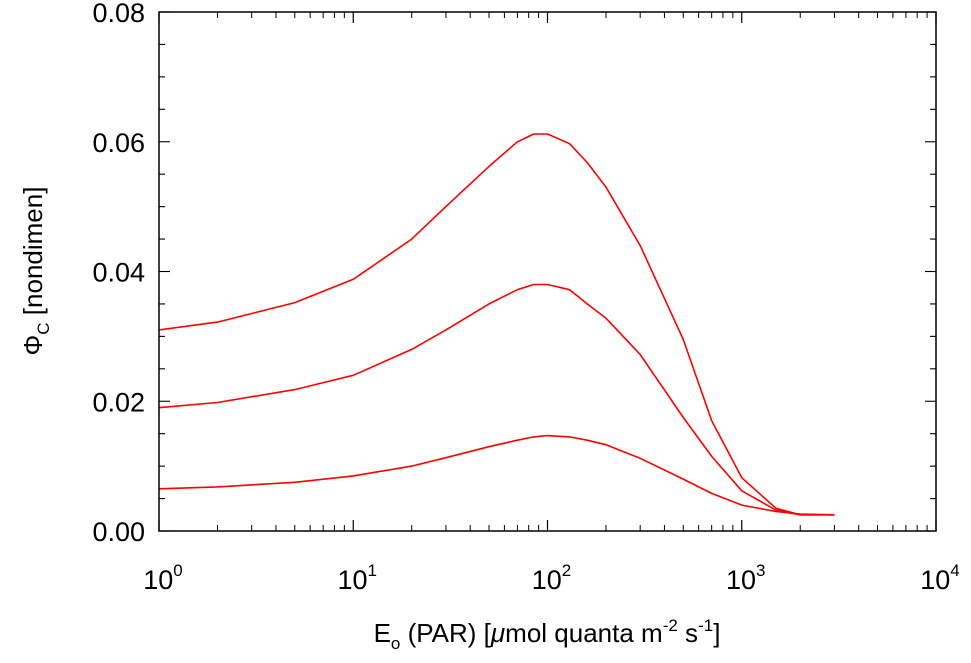  I want to click on x-tick-label: 10², so click(552, 578).